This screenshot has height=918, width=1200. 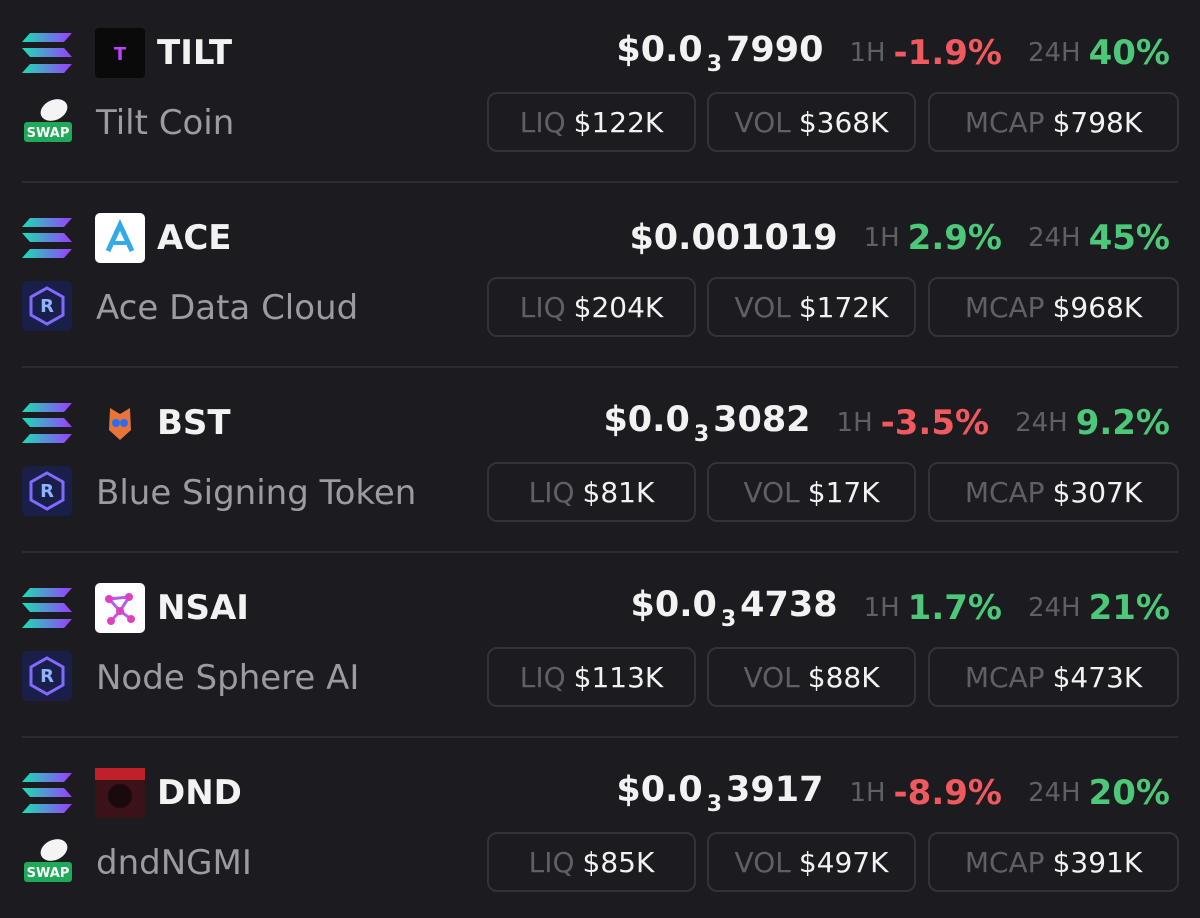 I want to click on stat-box: LIQ $113K, so click(x=591, y=677).